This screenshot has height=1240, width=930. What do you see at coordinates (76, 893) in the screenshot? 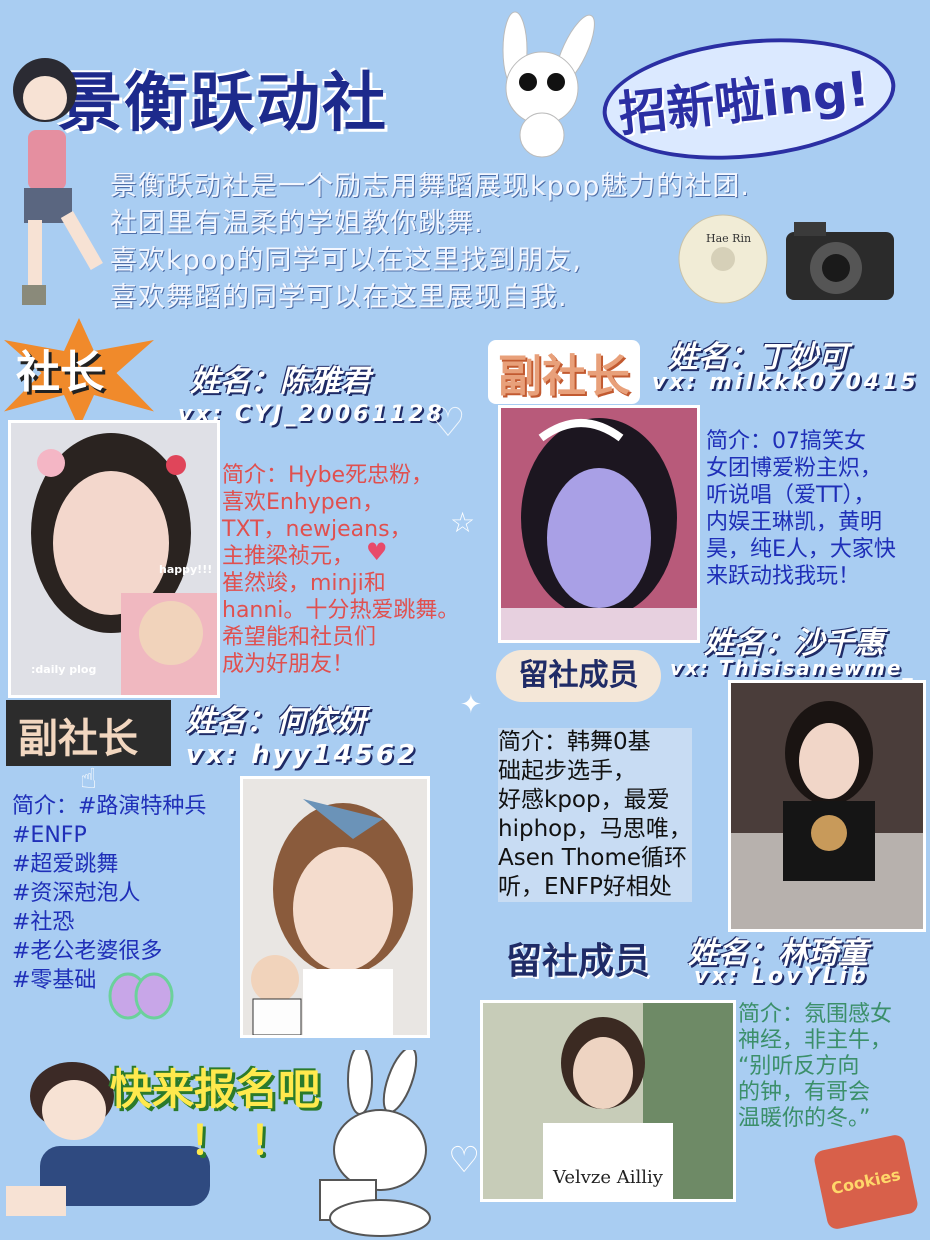
I see `bio-line: #资深尅泡人` at bounding box center [76, 893].